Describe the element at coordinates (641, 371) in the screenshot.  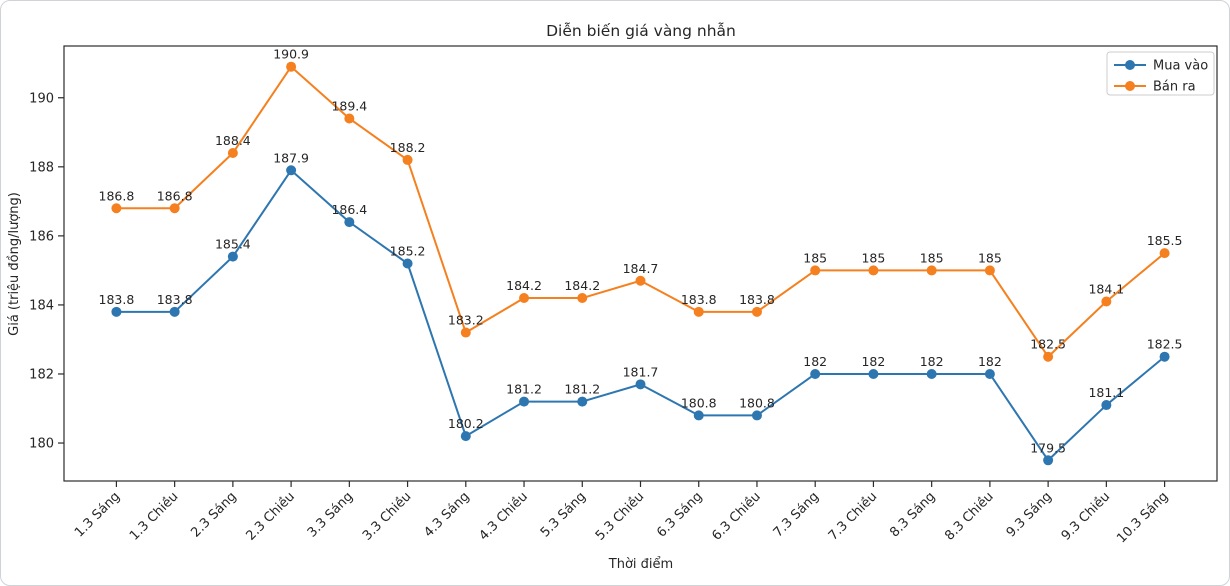
I see `point-value-label: 181.7` at that location.